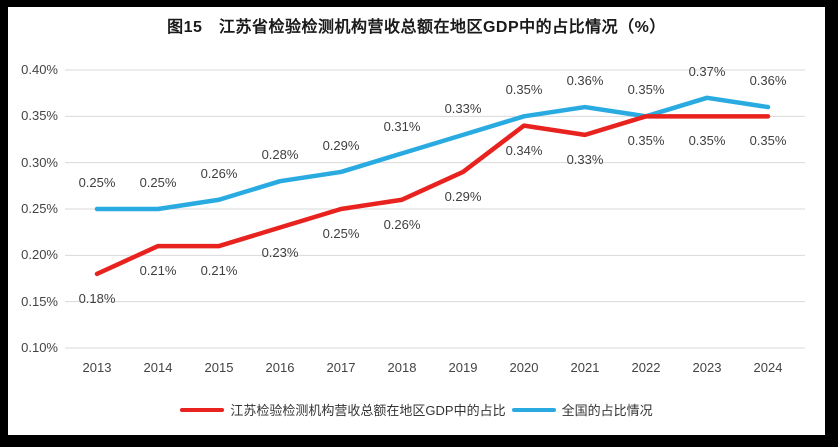 Image resolution: width=838 pixels, height=447 pixels. Describe the element at coordinates (97, 298) in the screenshot. I see `data-point-label-jiangsu: 0.18%` at that location.